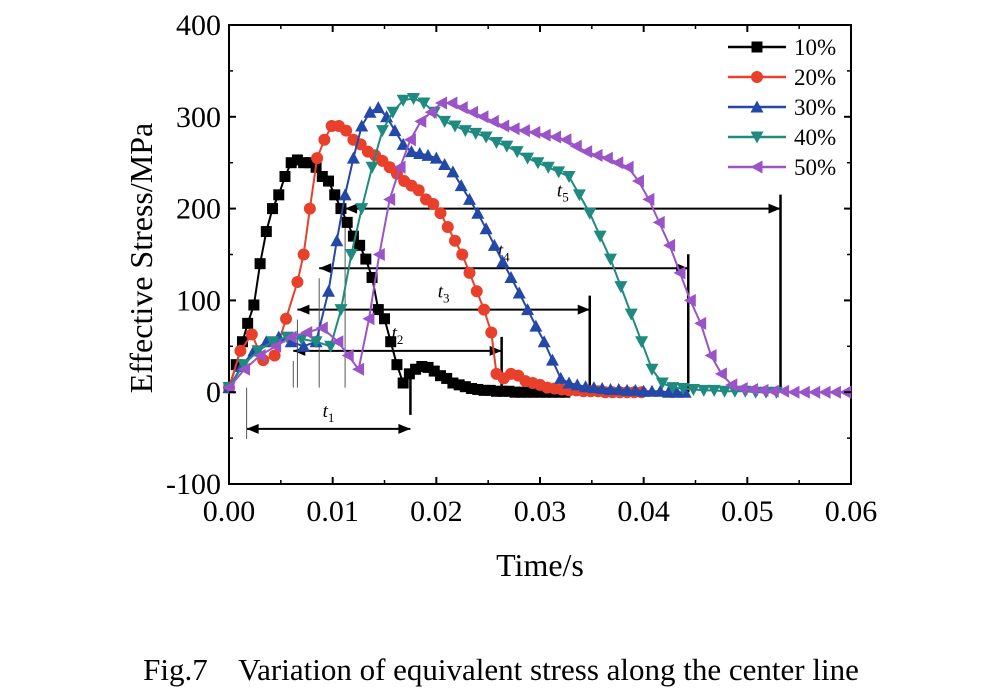  Describe the element at coordinates (331, 417) in the screenshot. I see `annotation-subscript: 1` at that location.